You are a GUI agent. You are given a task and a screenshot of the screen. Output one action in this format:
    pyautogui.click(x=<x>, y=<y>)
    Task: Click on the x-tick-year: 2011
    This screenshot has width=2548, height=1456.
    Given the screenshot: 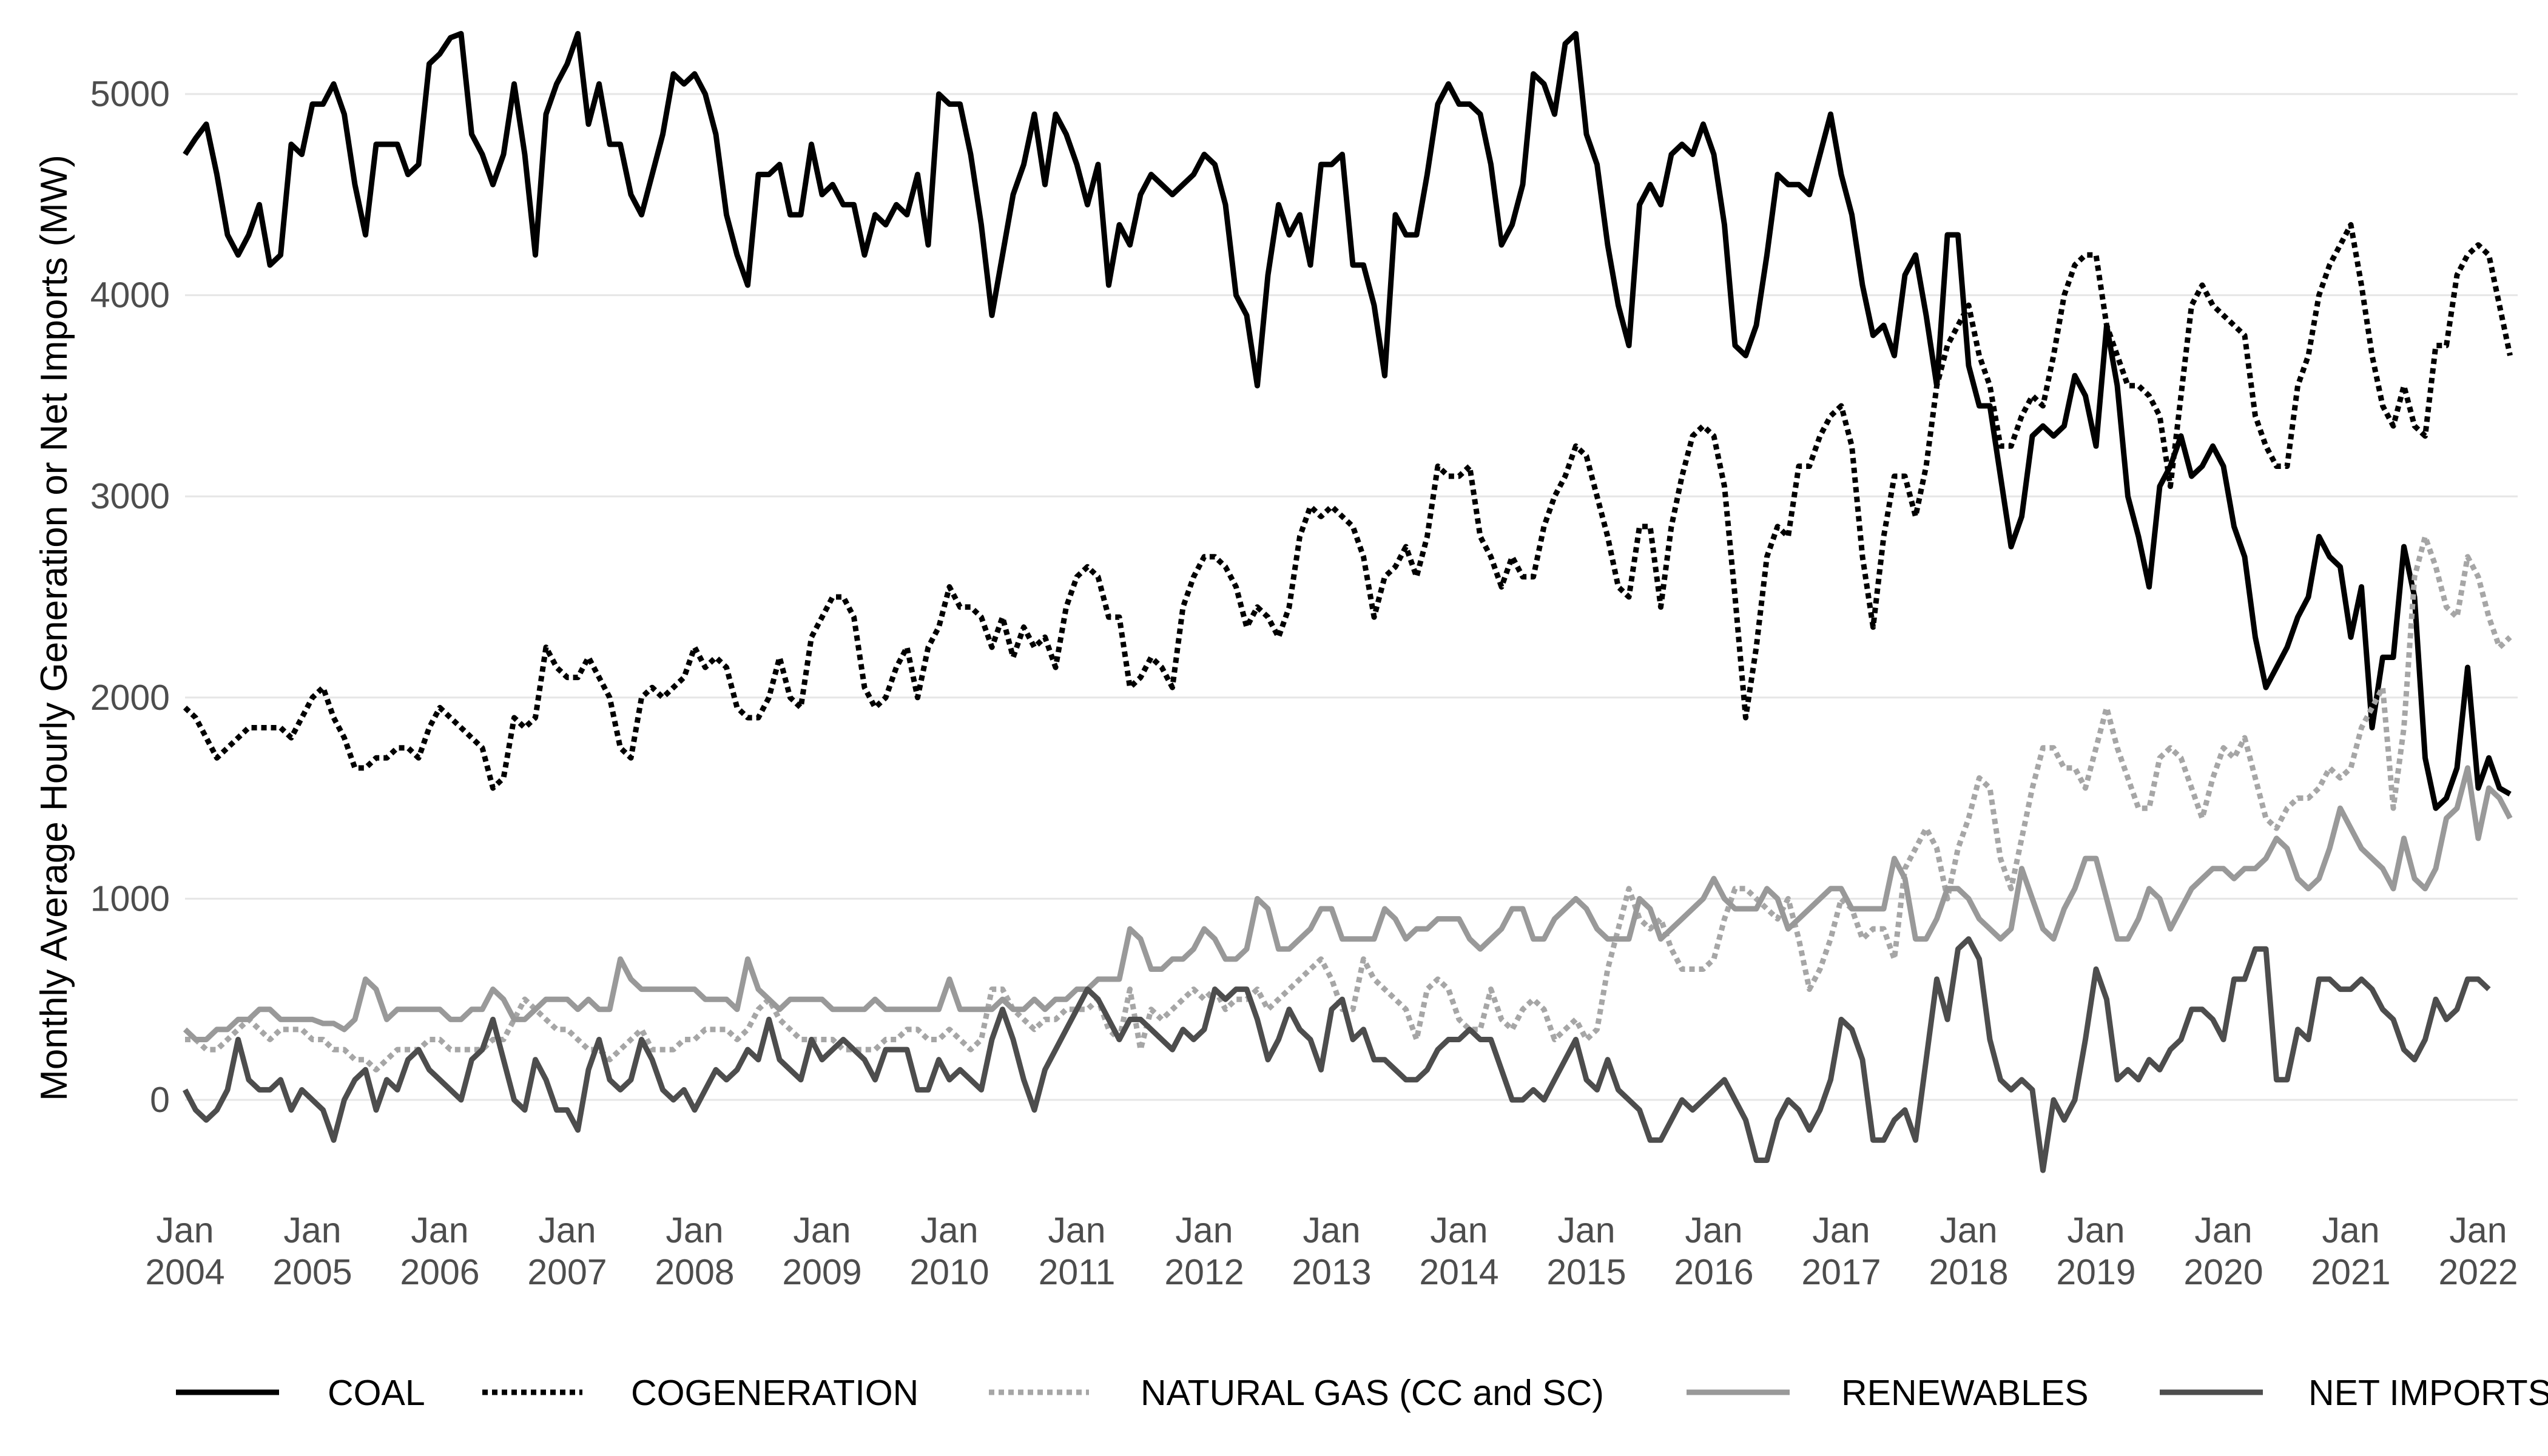 What is the action you would take?
    pyautogui.click(x=1077, y=1272)
    